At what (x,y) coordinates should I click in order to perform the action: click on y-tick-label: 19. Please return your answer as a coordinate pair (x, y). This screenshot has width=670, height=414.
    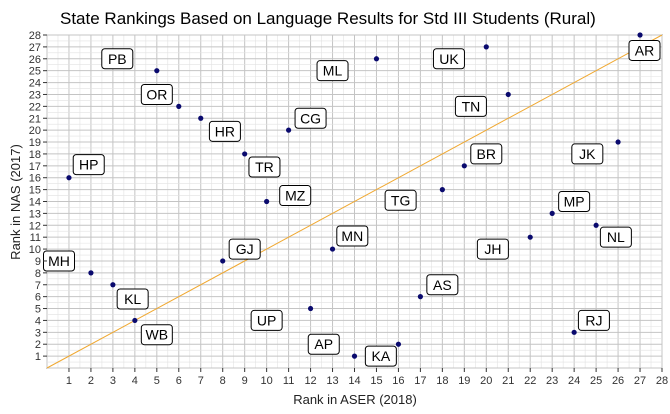
    Looking at the image, I should click on (35, 143).